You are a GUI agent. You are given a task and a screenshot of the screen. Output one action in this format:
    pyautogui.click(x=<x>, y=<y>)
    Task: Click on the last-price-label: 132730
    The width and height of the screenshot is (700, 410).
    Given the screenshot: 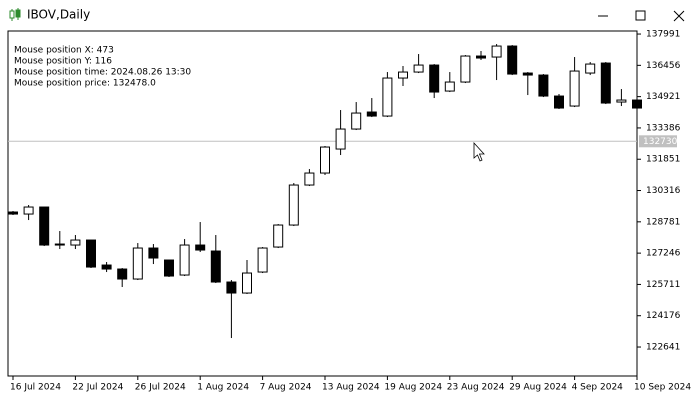 What is the action you would take?
    pyautogui.click(x=660, y=142)
    